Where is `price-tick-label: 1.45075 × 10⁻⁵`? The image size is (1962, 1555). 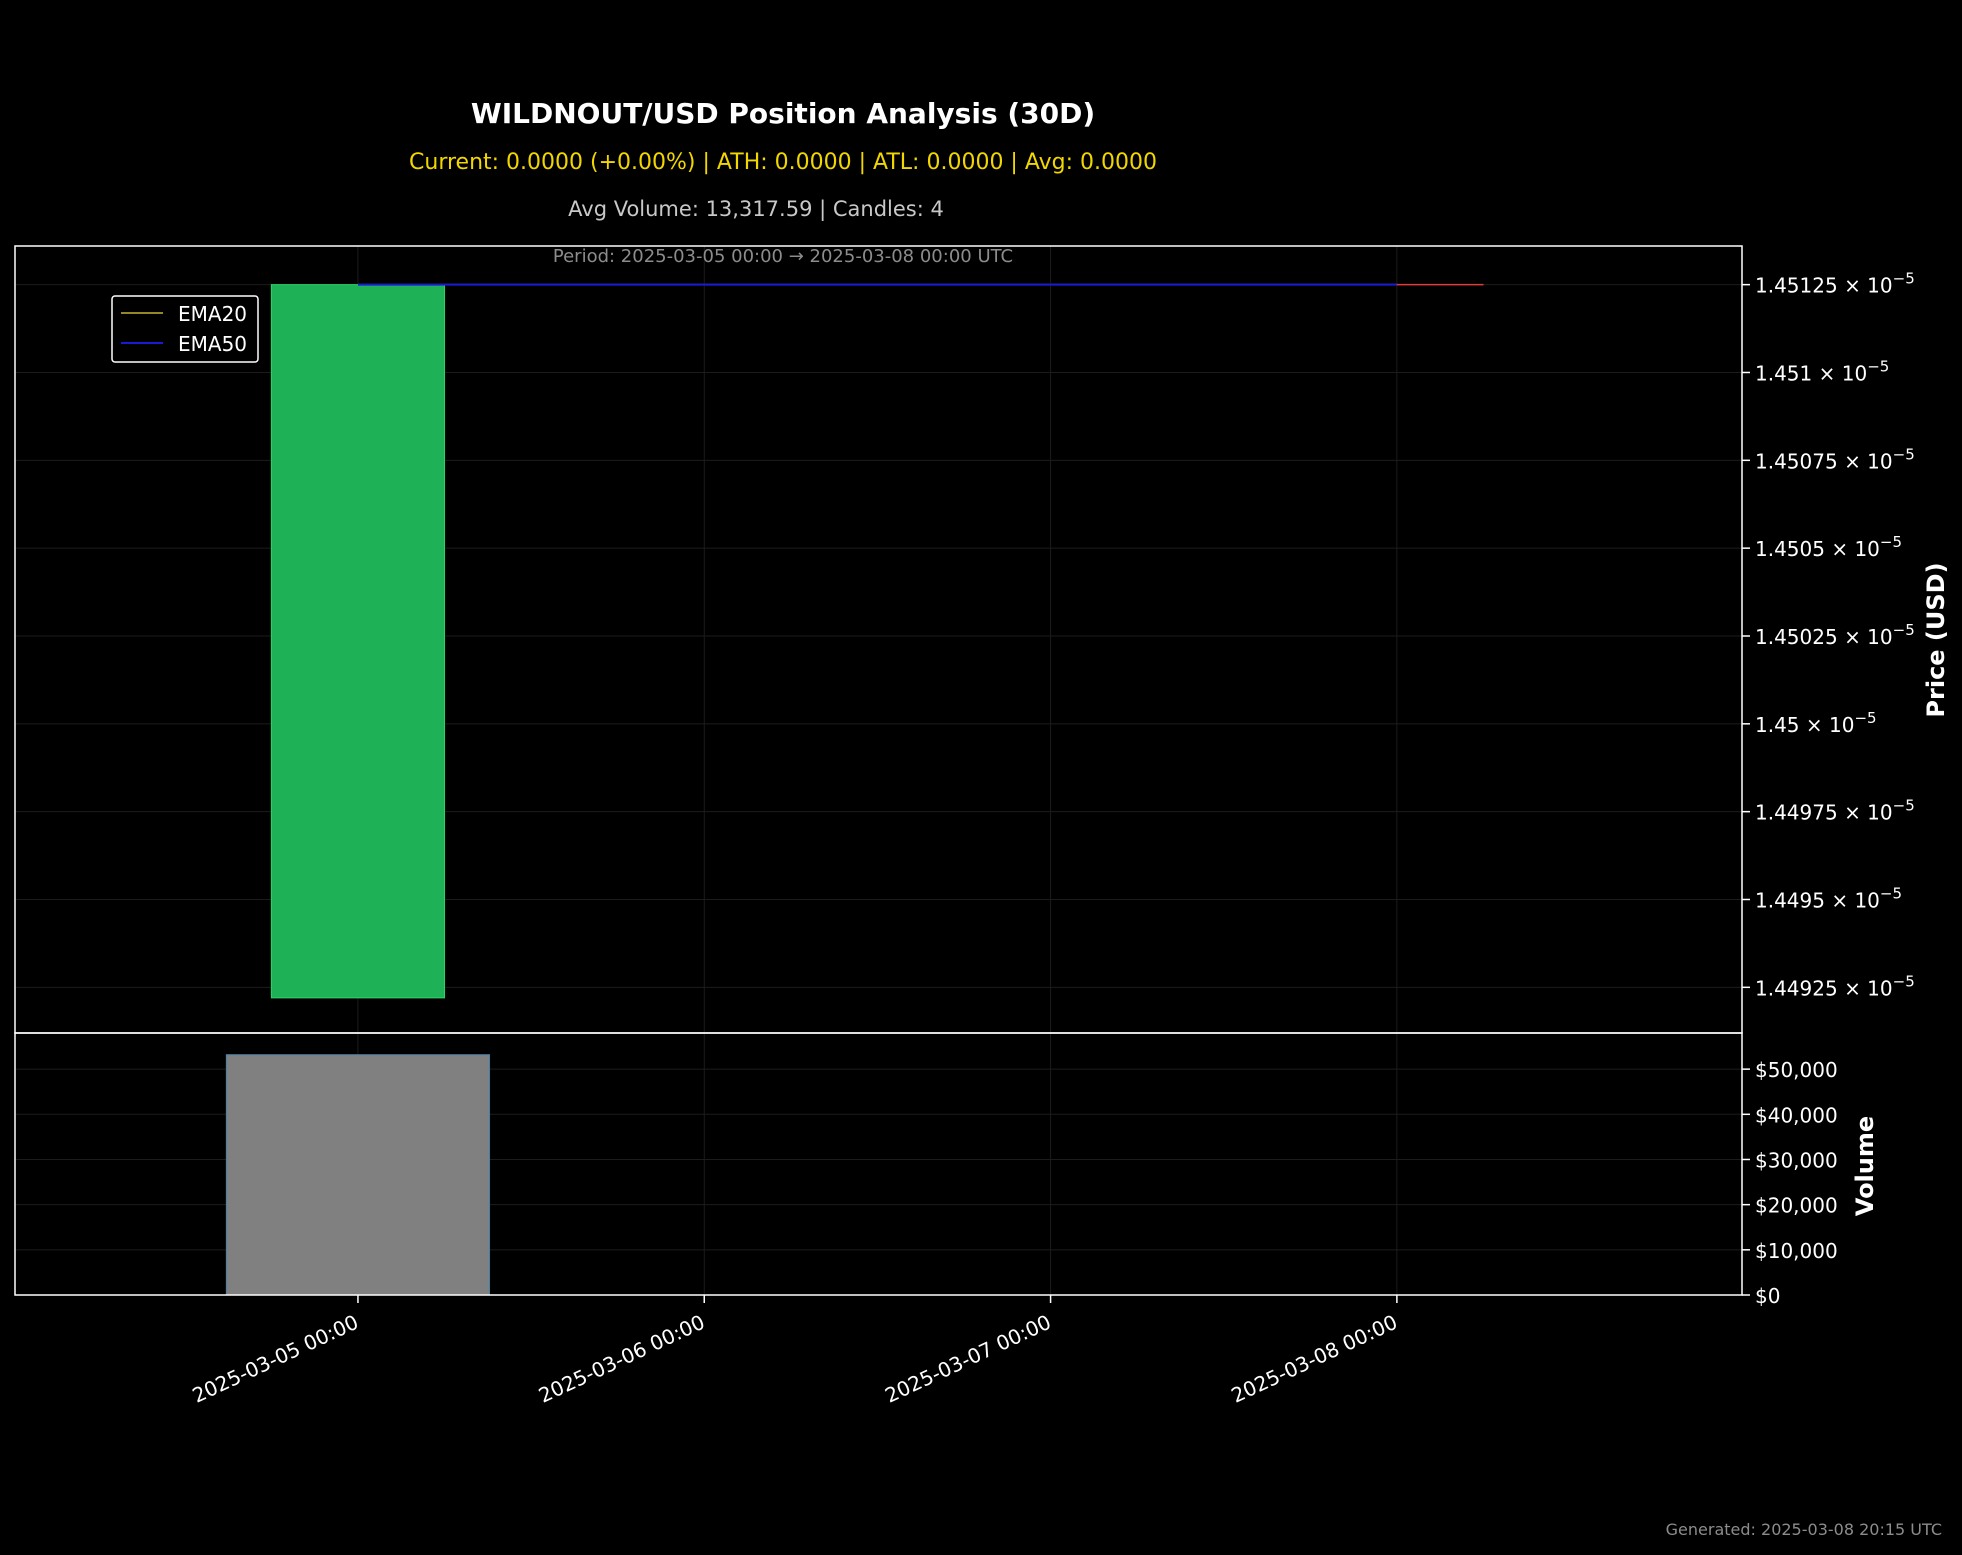 price-tick-label: 1.45075 × 10⁻⁵ is located at coordinates (1835, 459).